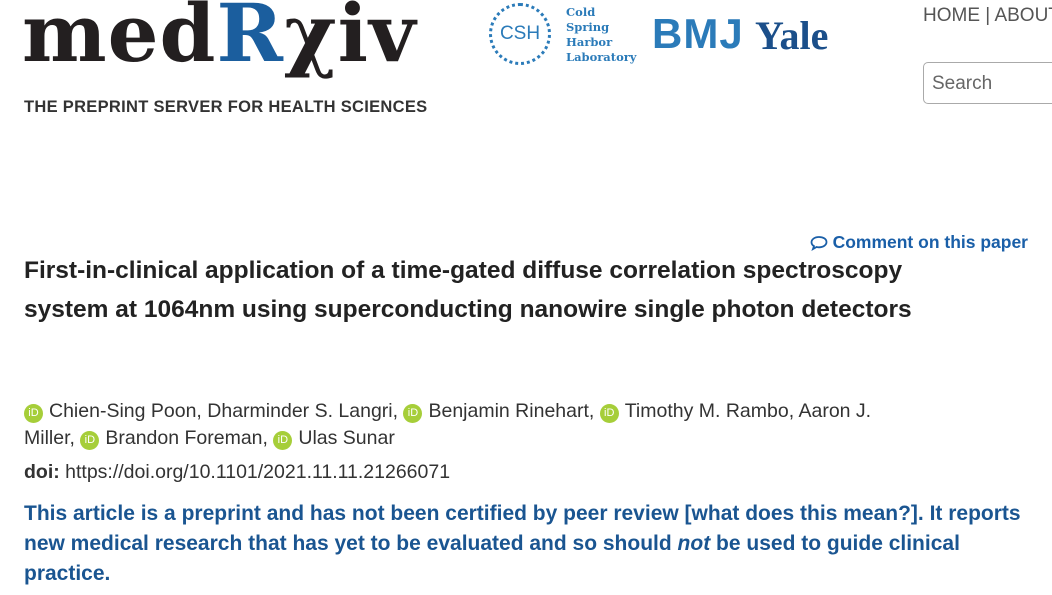  I want to click on author-name: Ulas Sunar, so click(346, 438).